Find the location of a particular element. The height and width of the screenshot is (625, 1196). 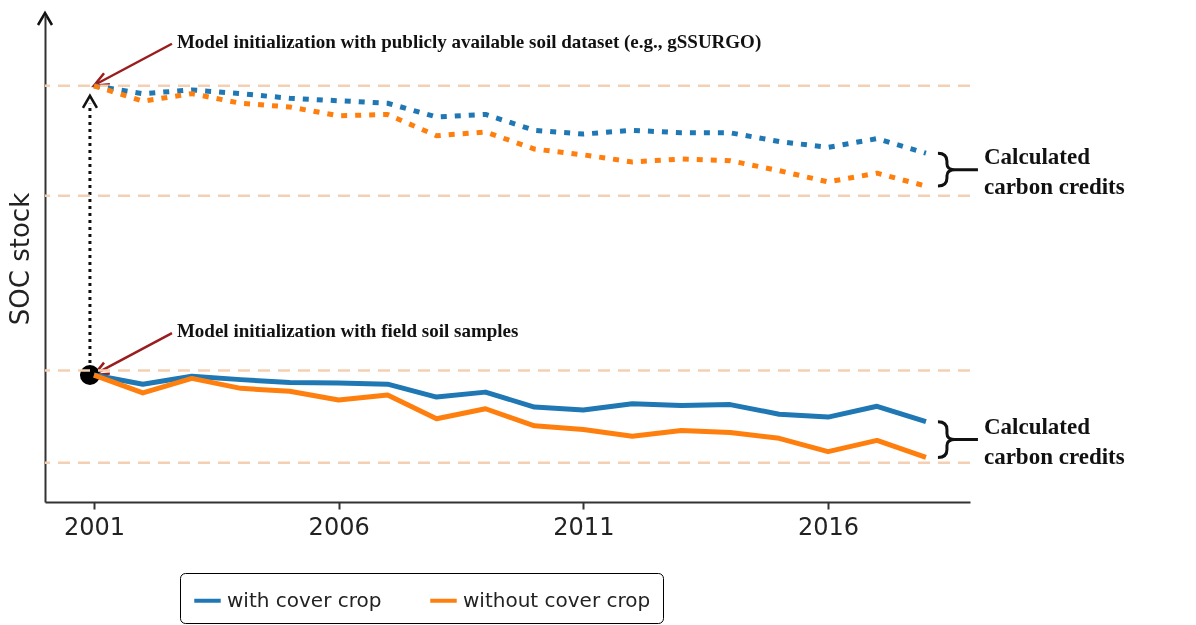

x-tick-label: 2016 is located at coordinates (829, 526).